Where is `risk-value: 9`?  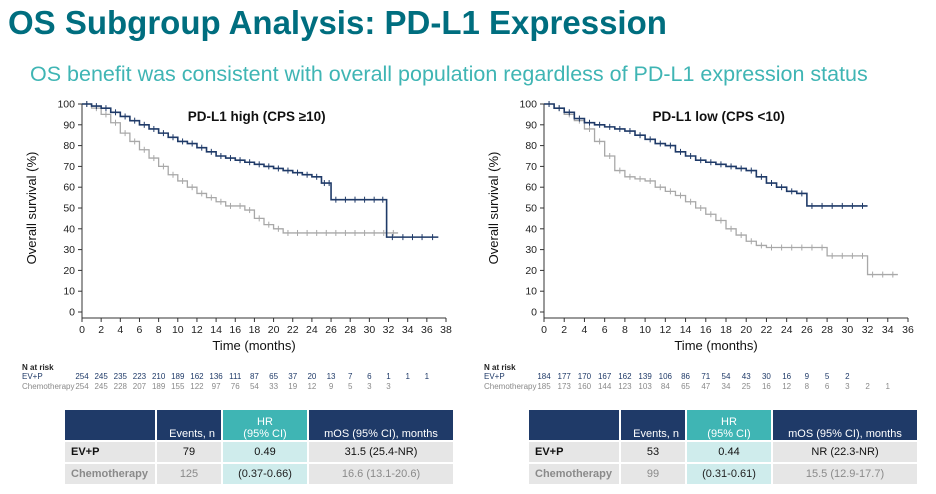
risk-value: 9 is located at coordinates (807, 376).